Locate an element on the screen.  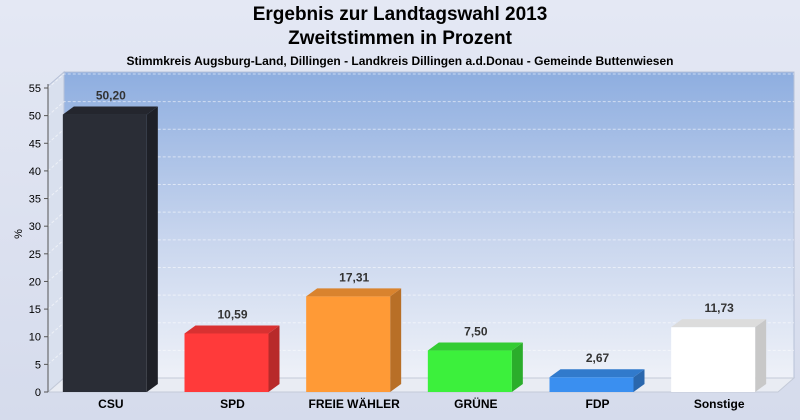
y-tick-label: 45 is located at coordinates (35, 144).